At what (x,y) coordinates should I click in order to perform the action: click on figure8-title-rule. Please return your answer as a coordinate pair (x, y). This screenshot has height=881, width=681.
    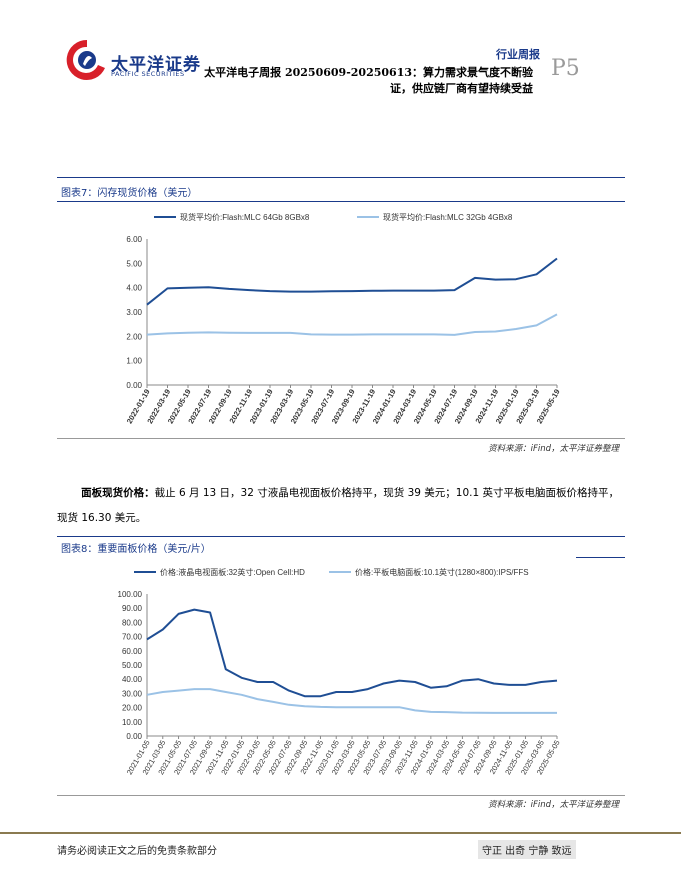
    Looking at the image, I should click on (600, 557).